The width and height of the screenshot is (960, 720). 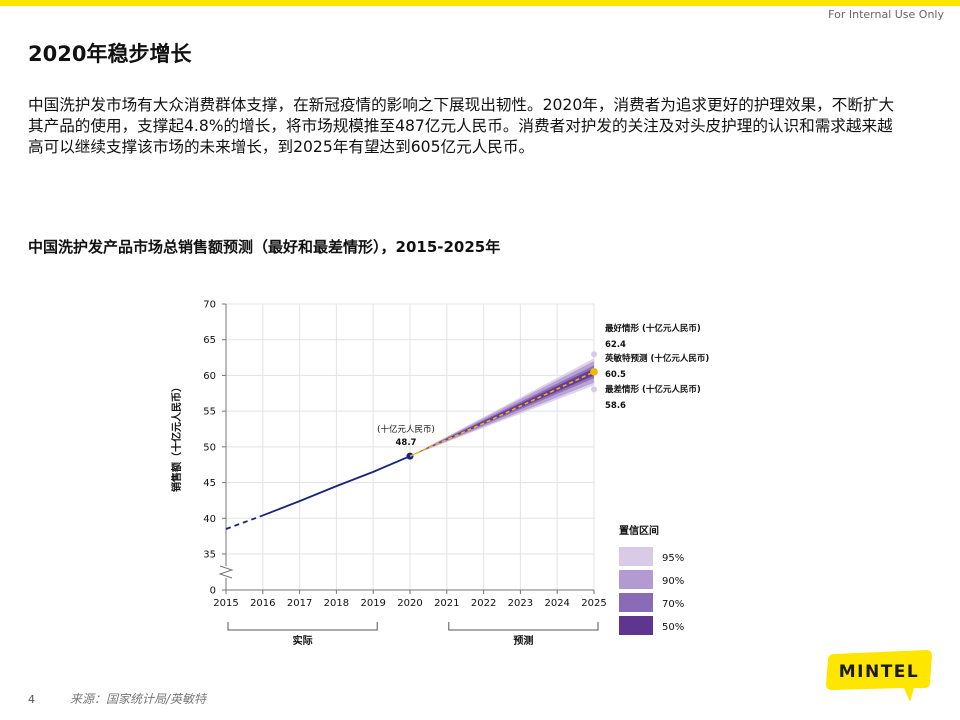 What do you see at coordinates (446, 603) in the screenshot?
I see `x-tick-label: 2021` at bounding box center [446, 603].